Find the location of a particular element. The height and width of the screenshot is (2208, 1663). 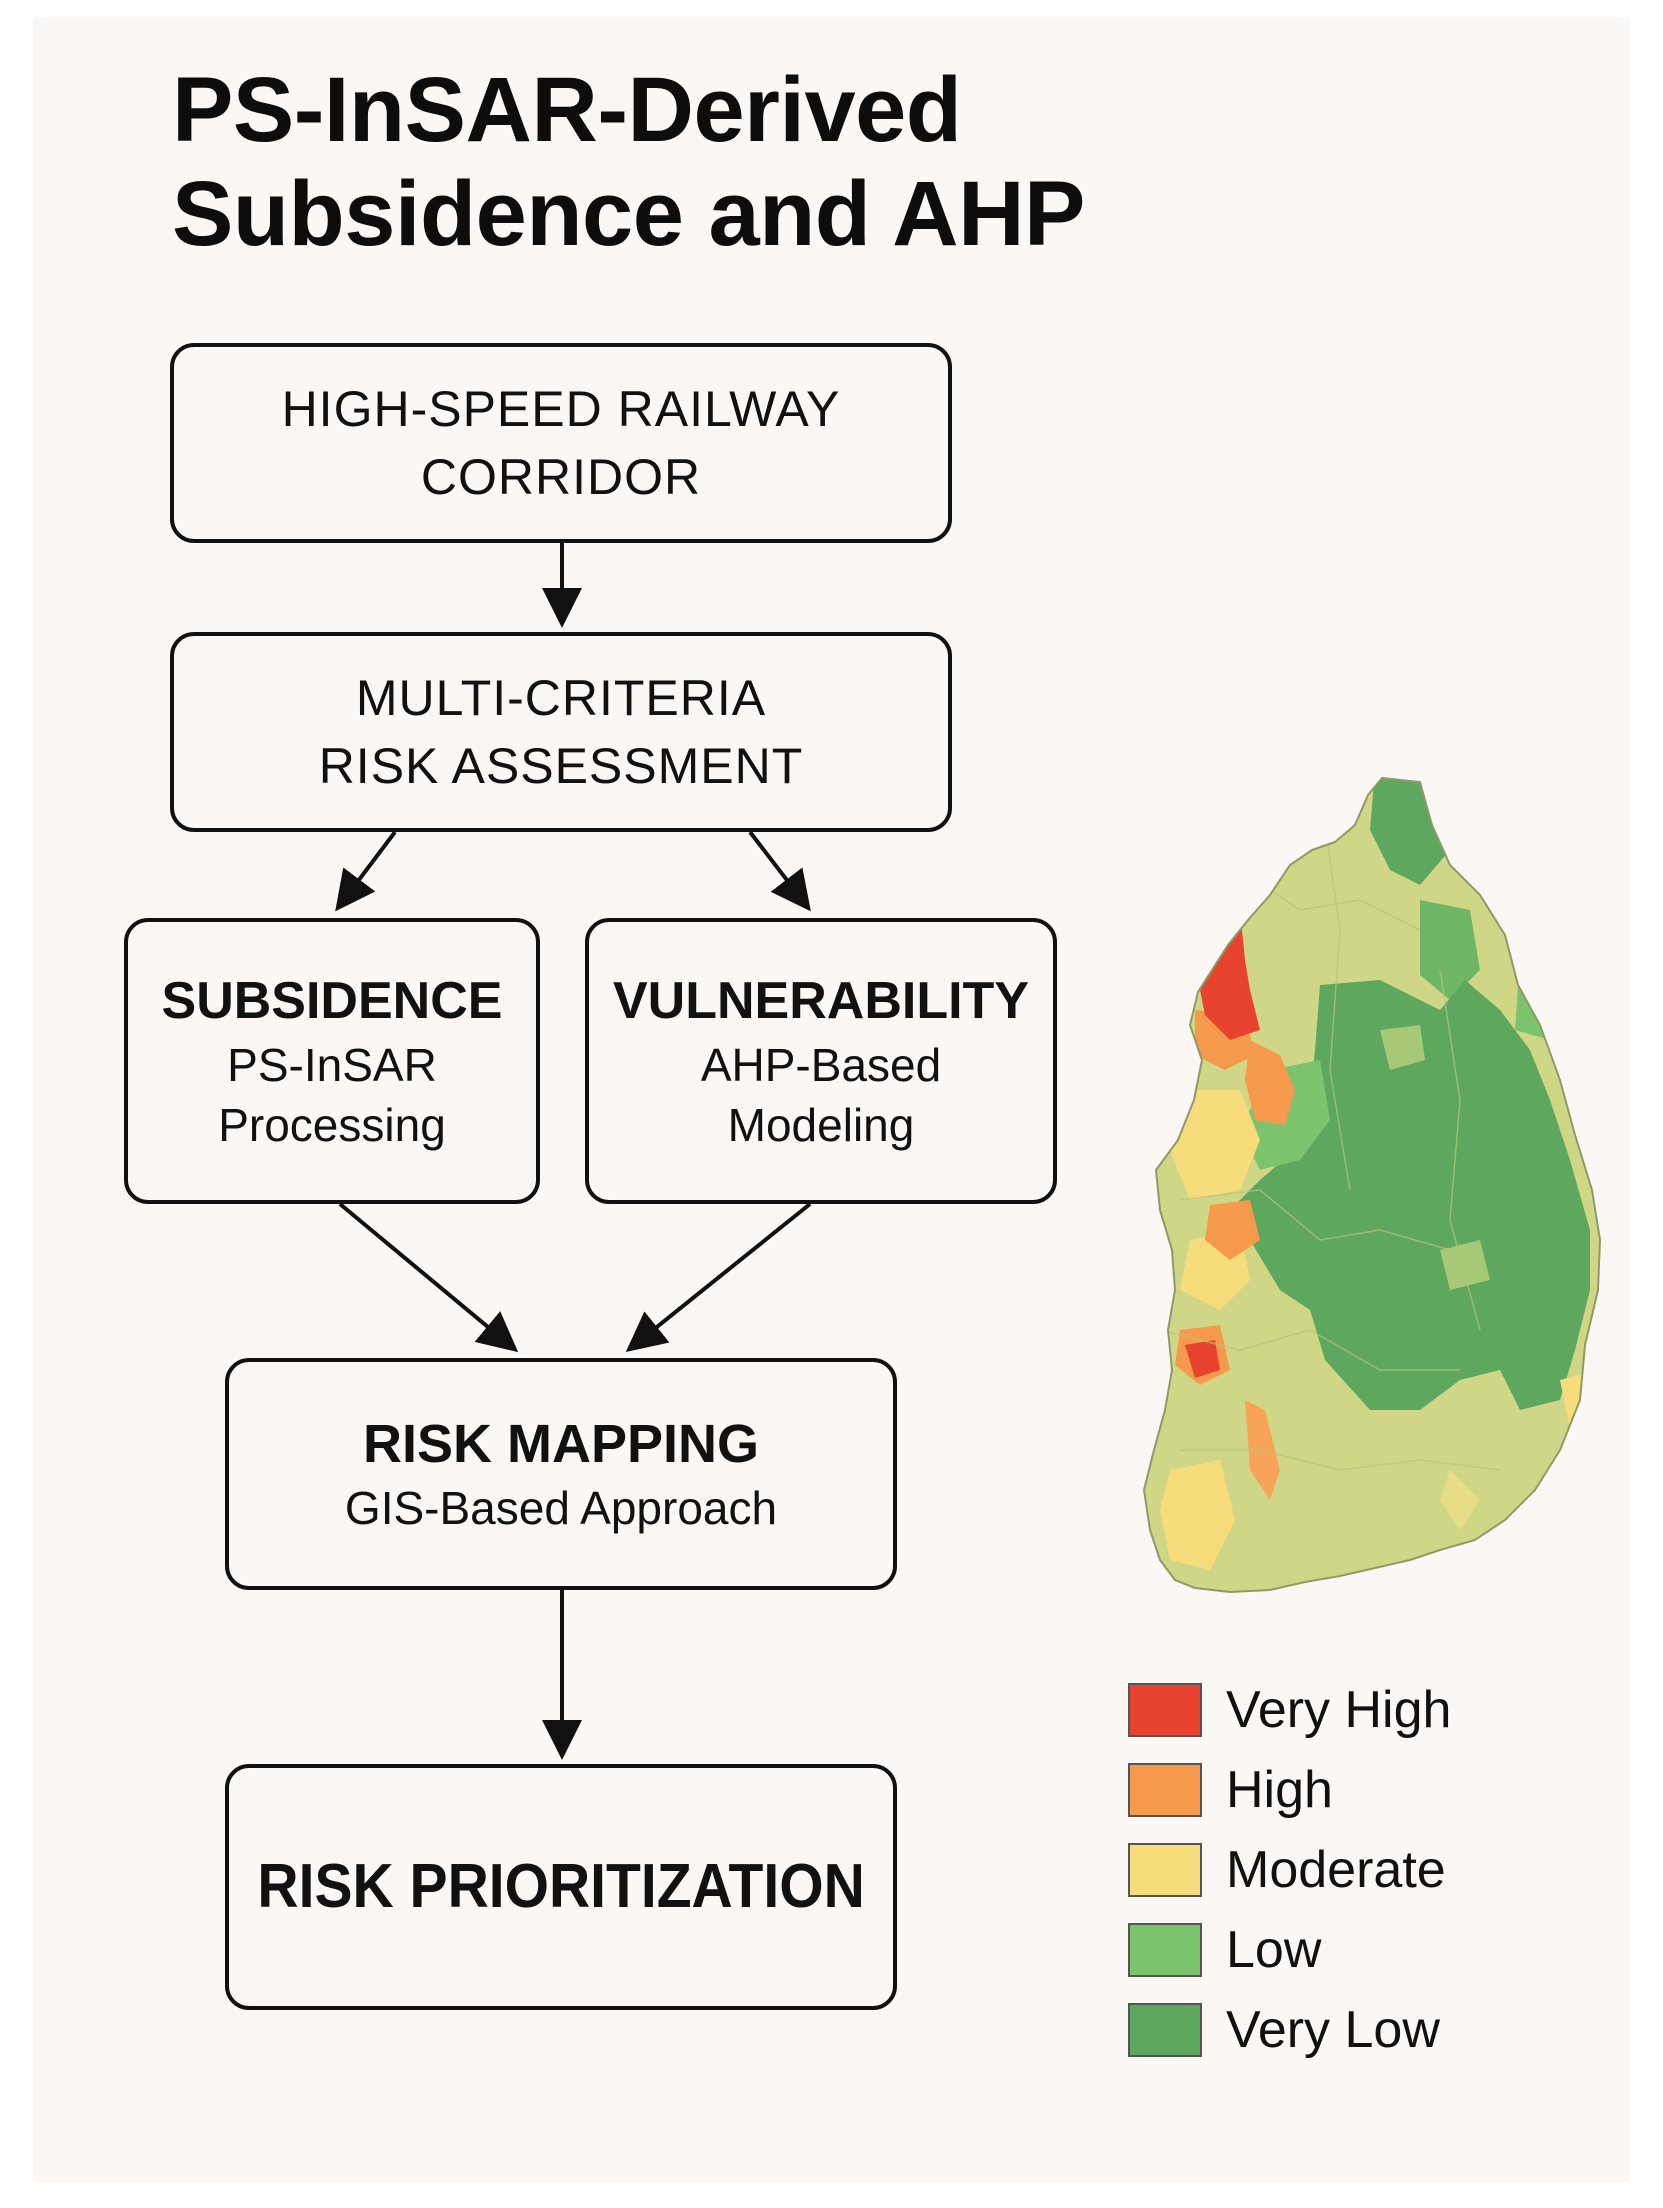

legend-item-very-low: Very Low is located at coordinates (1338, 2030).